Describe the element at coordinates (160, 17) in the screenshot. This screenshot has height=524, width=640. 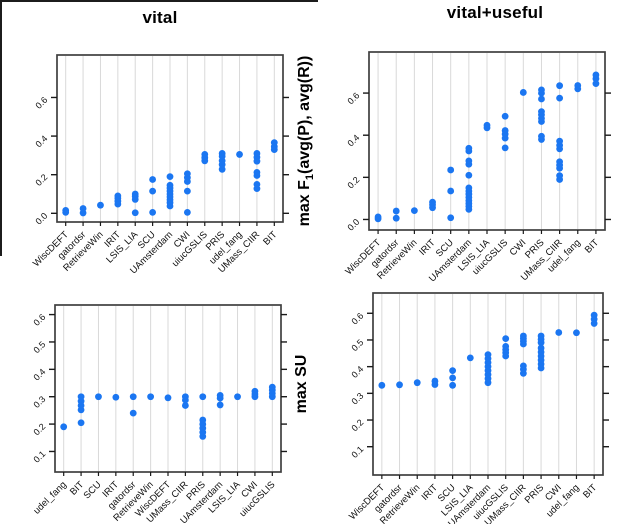
I see `plot-title-vital: vital` at that location.